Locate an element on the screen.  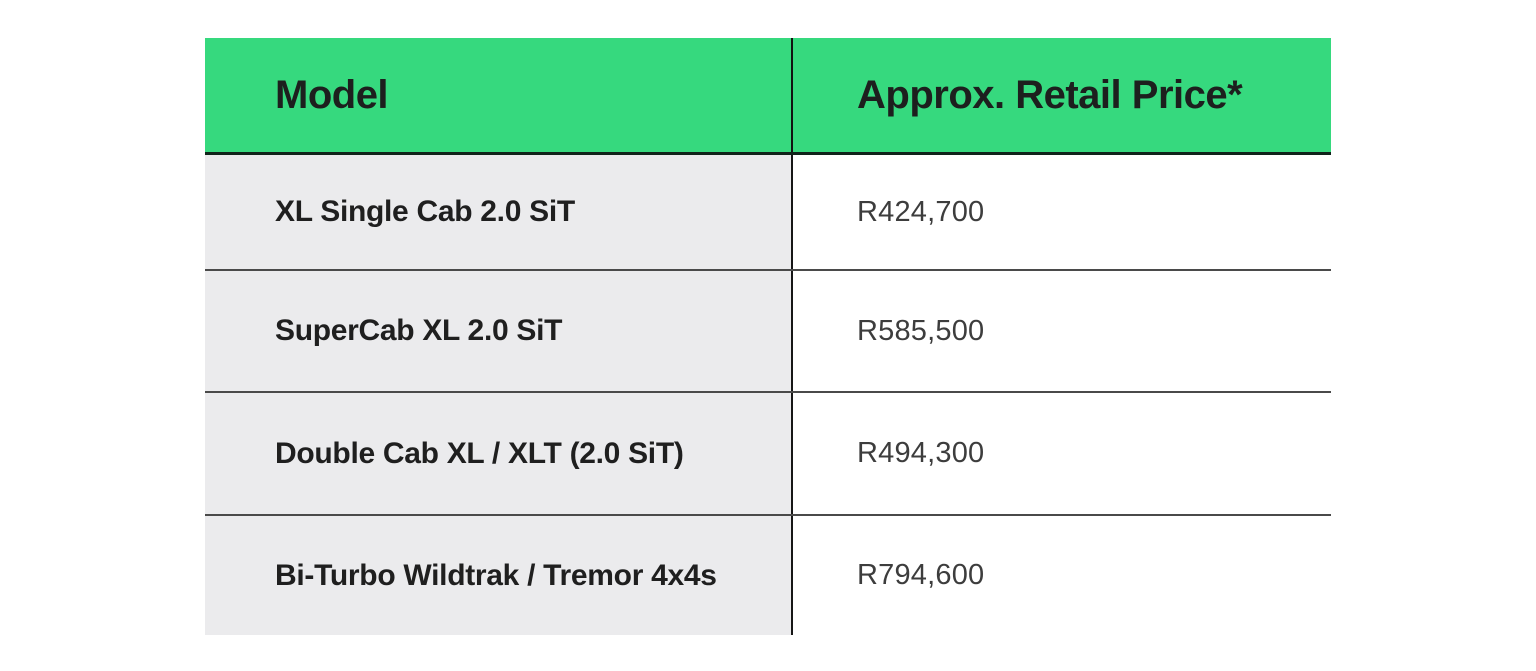
model-cell: XL Single Cab 2.0 SiT is located at coordinates (499, 212).